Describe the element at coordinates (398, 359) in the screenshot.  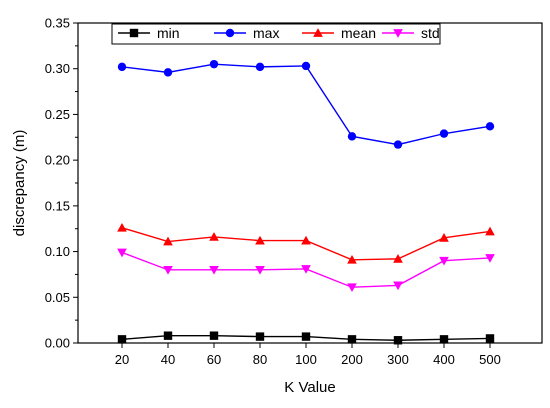
I see `x-tick-label: 300` at that location.